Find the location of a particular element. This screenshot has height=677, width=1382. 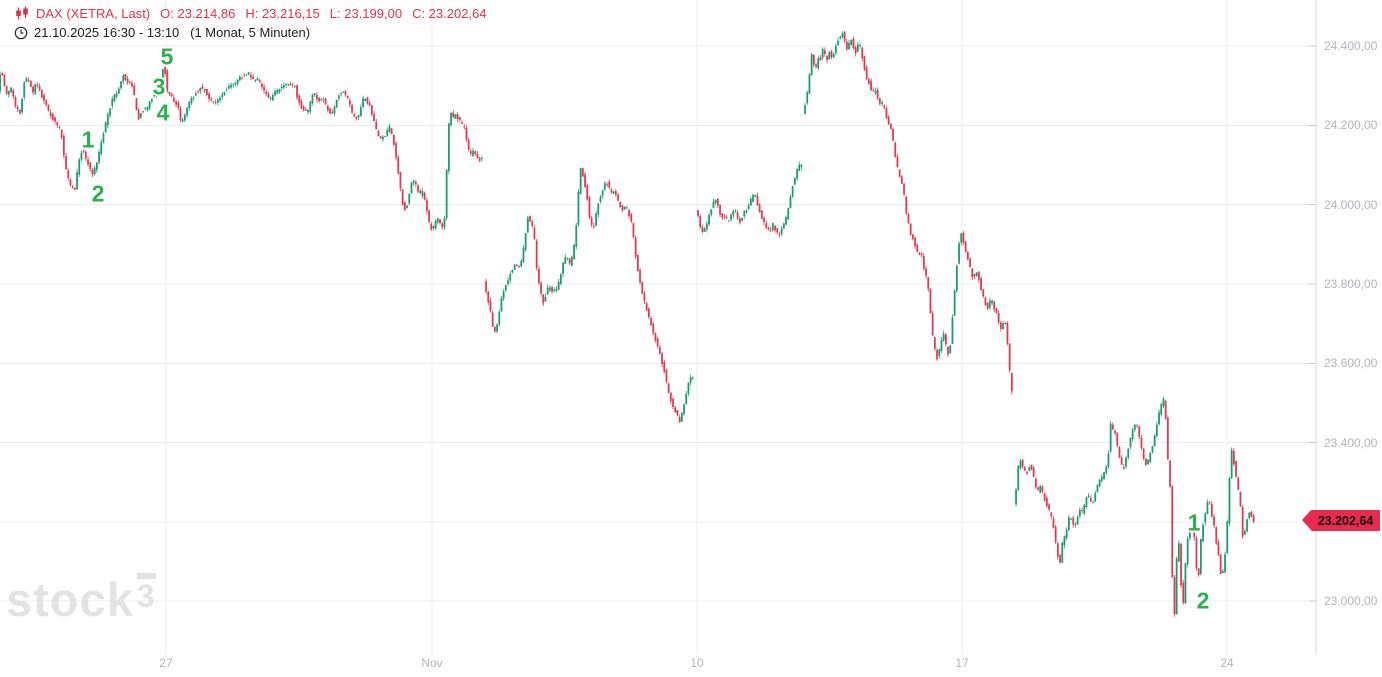

x-axis-label-10: 10 is located at coordinates (697, 663).